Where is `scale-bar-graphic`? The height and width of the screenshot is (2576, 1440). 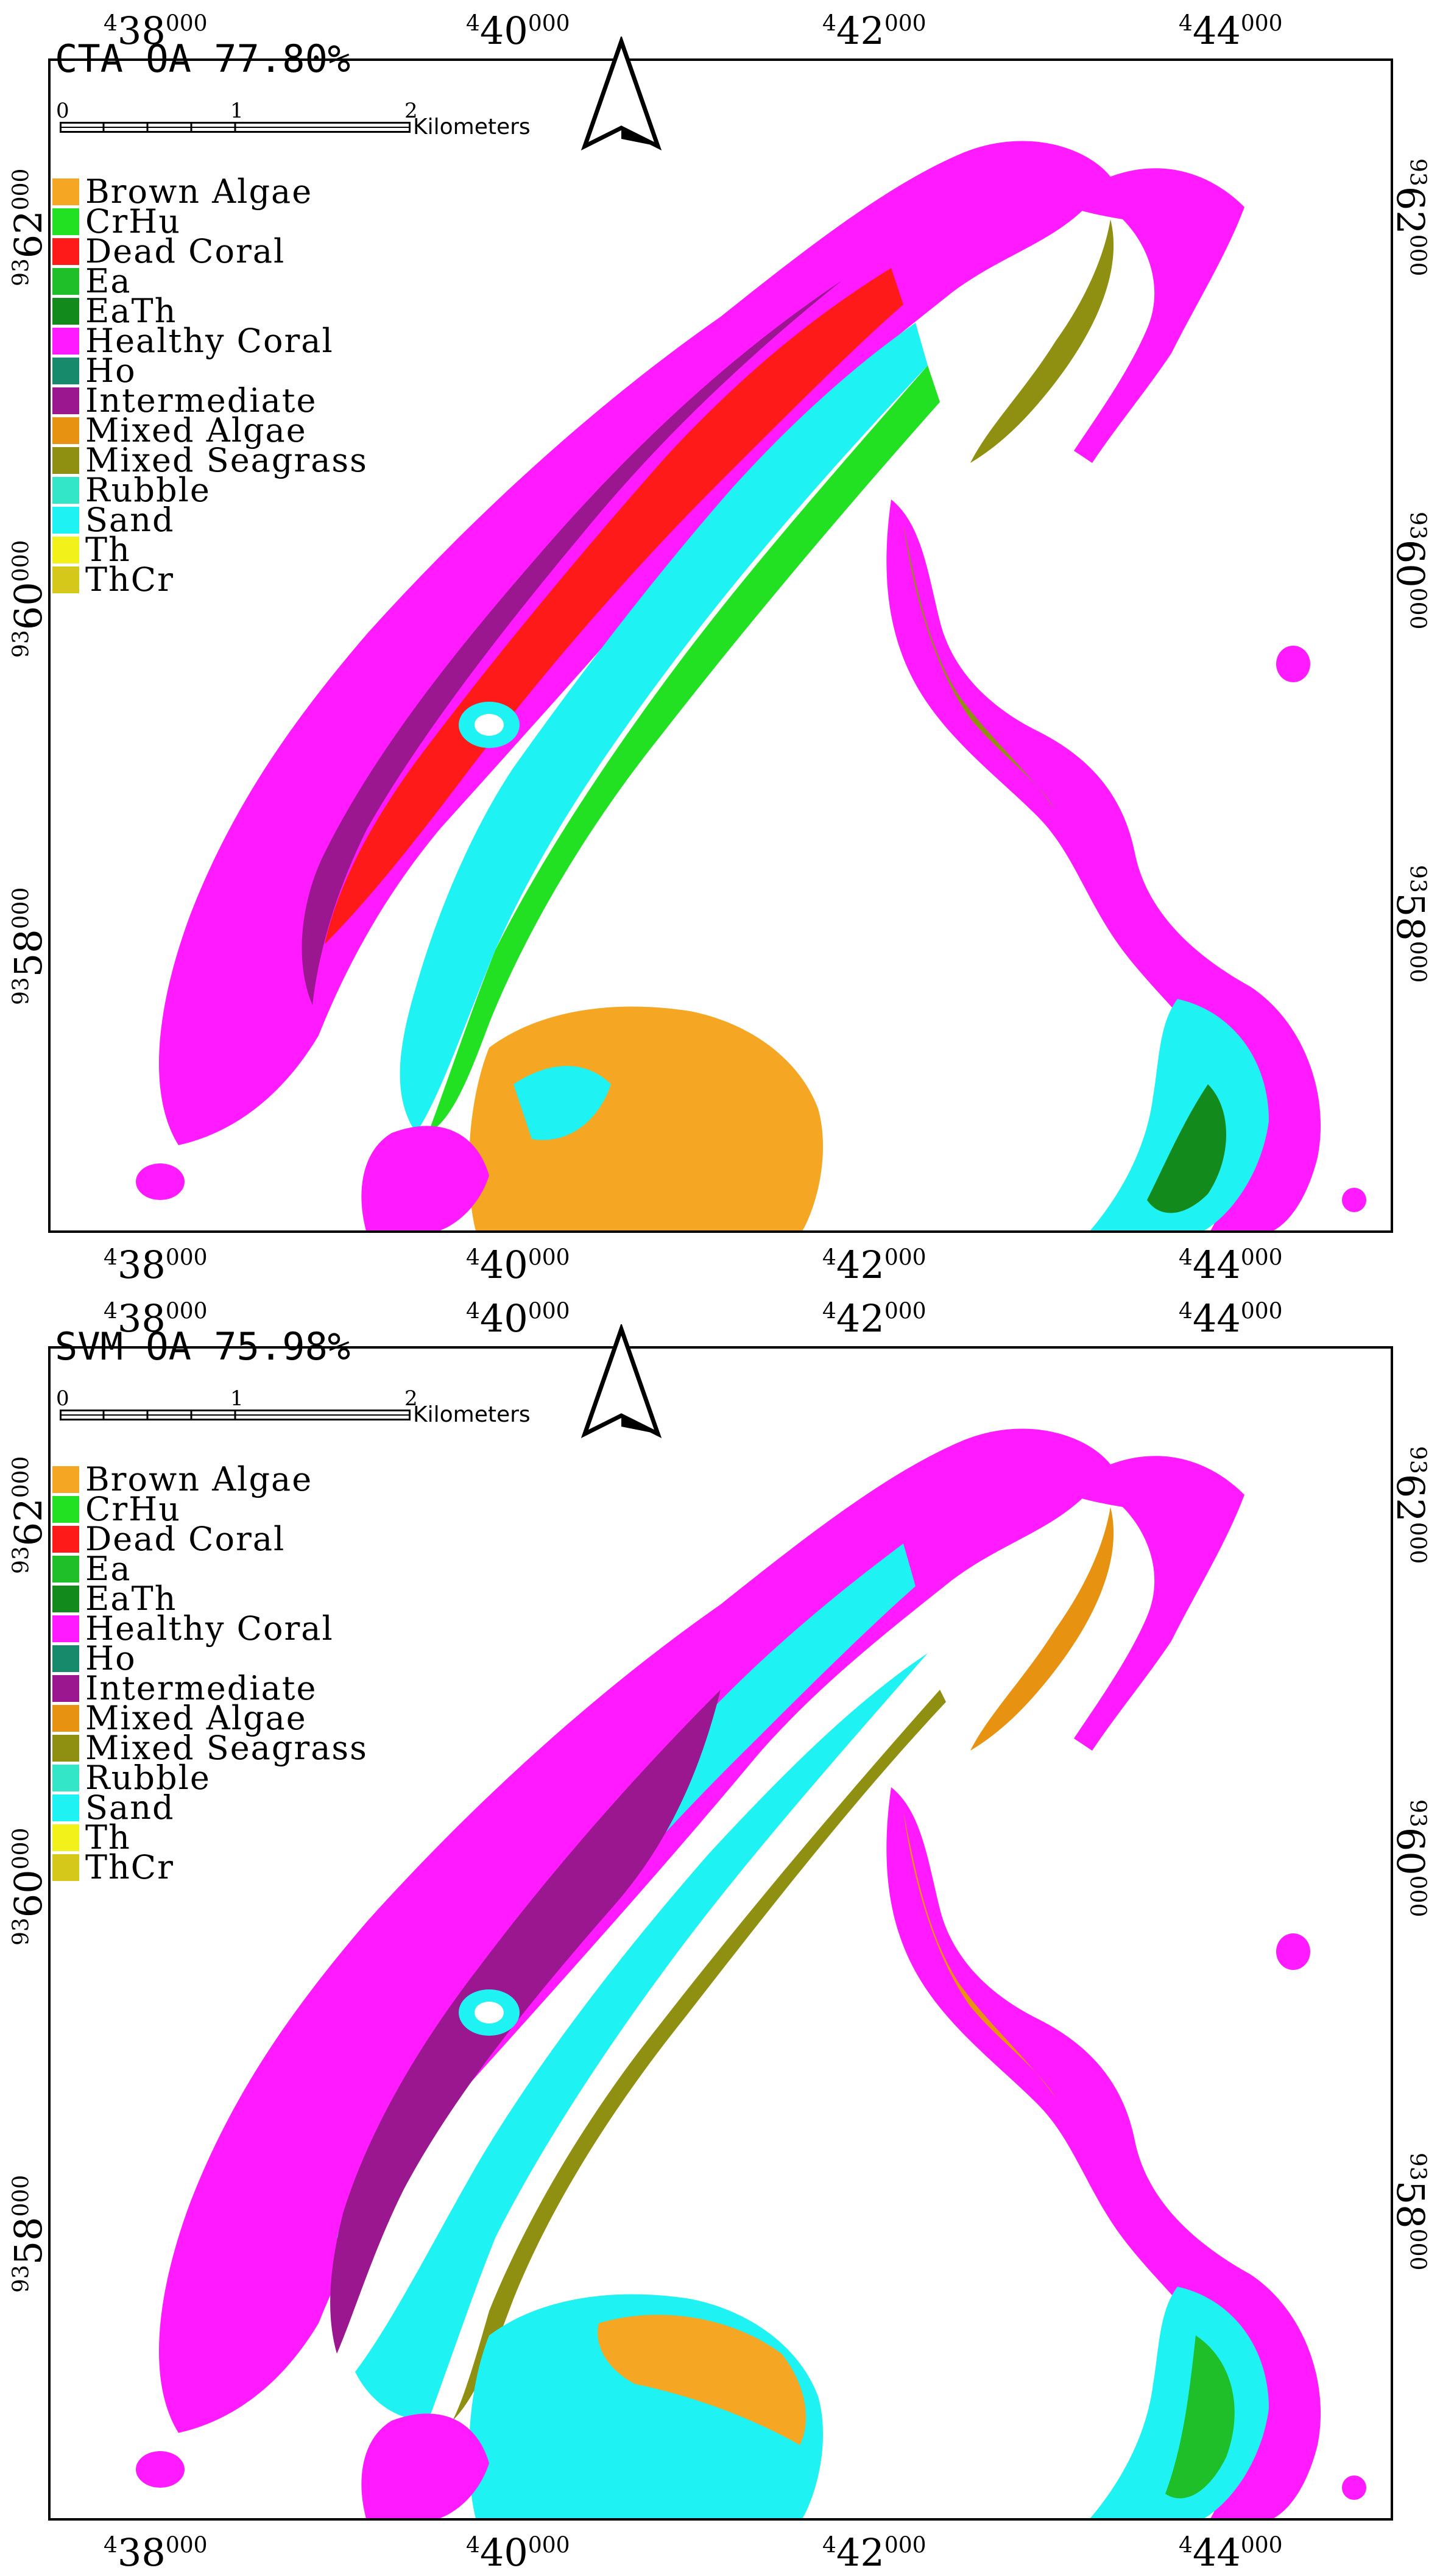
scale-bar-graphic is located at coordinates (236, 127).